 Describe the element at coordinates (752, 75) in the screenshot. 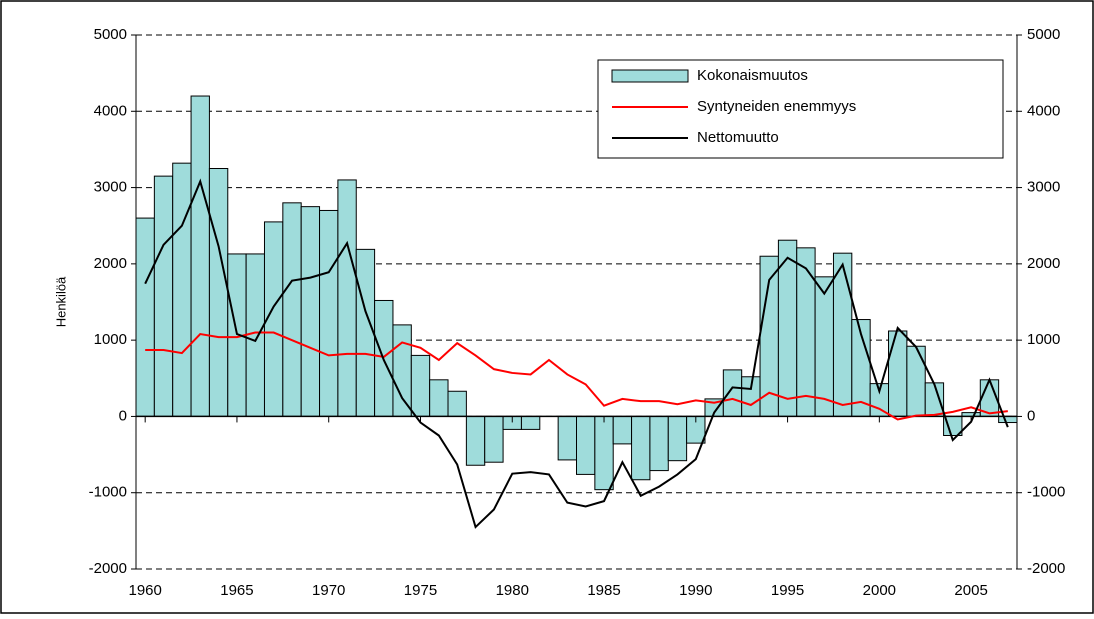

I see `legend-label: Kokonaismuutos` at that location.